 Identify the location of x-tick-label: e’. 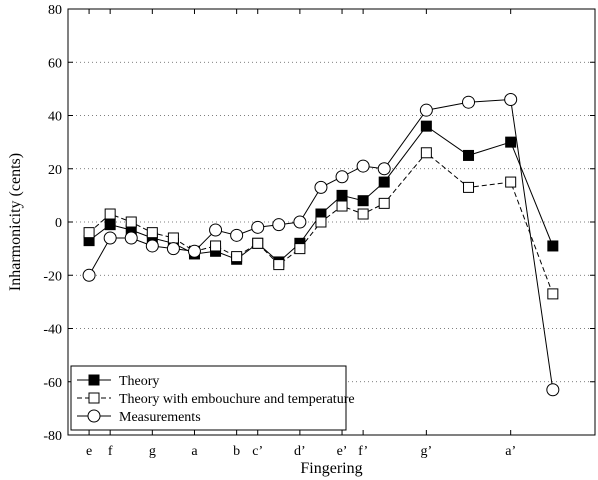
(342, 451).